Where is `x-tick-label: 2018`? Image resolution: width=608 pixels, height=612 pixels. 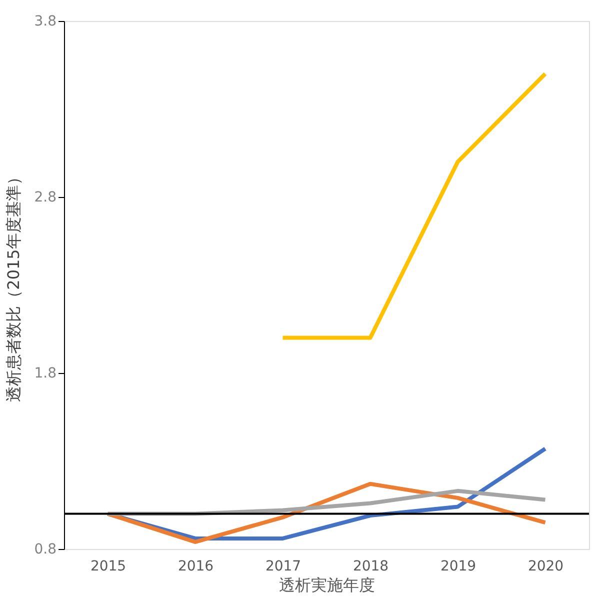 x-tick-label: 2018 is located at coordinates (370, 566).